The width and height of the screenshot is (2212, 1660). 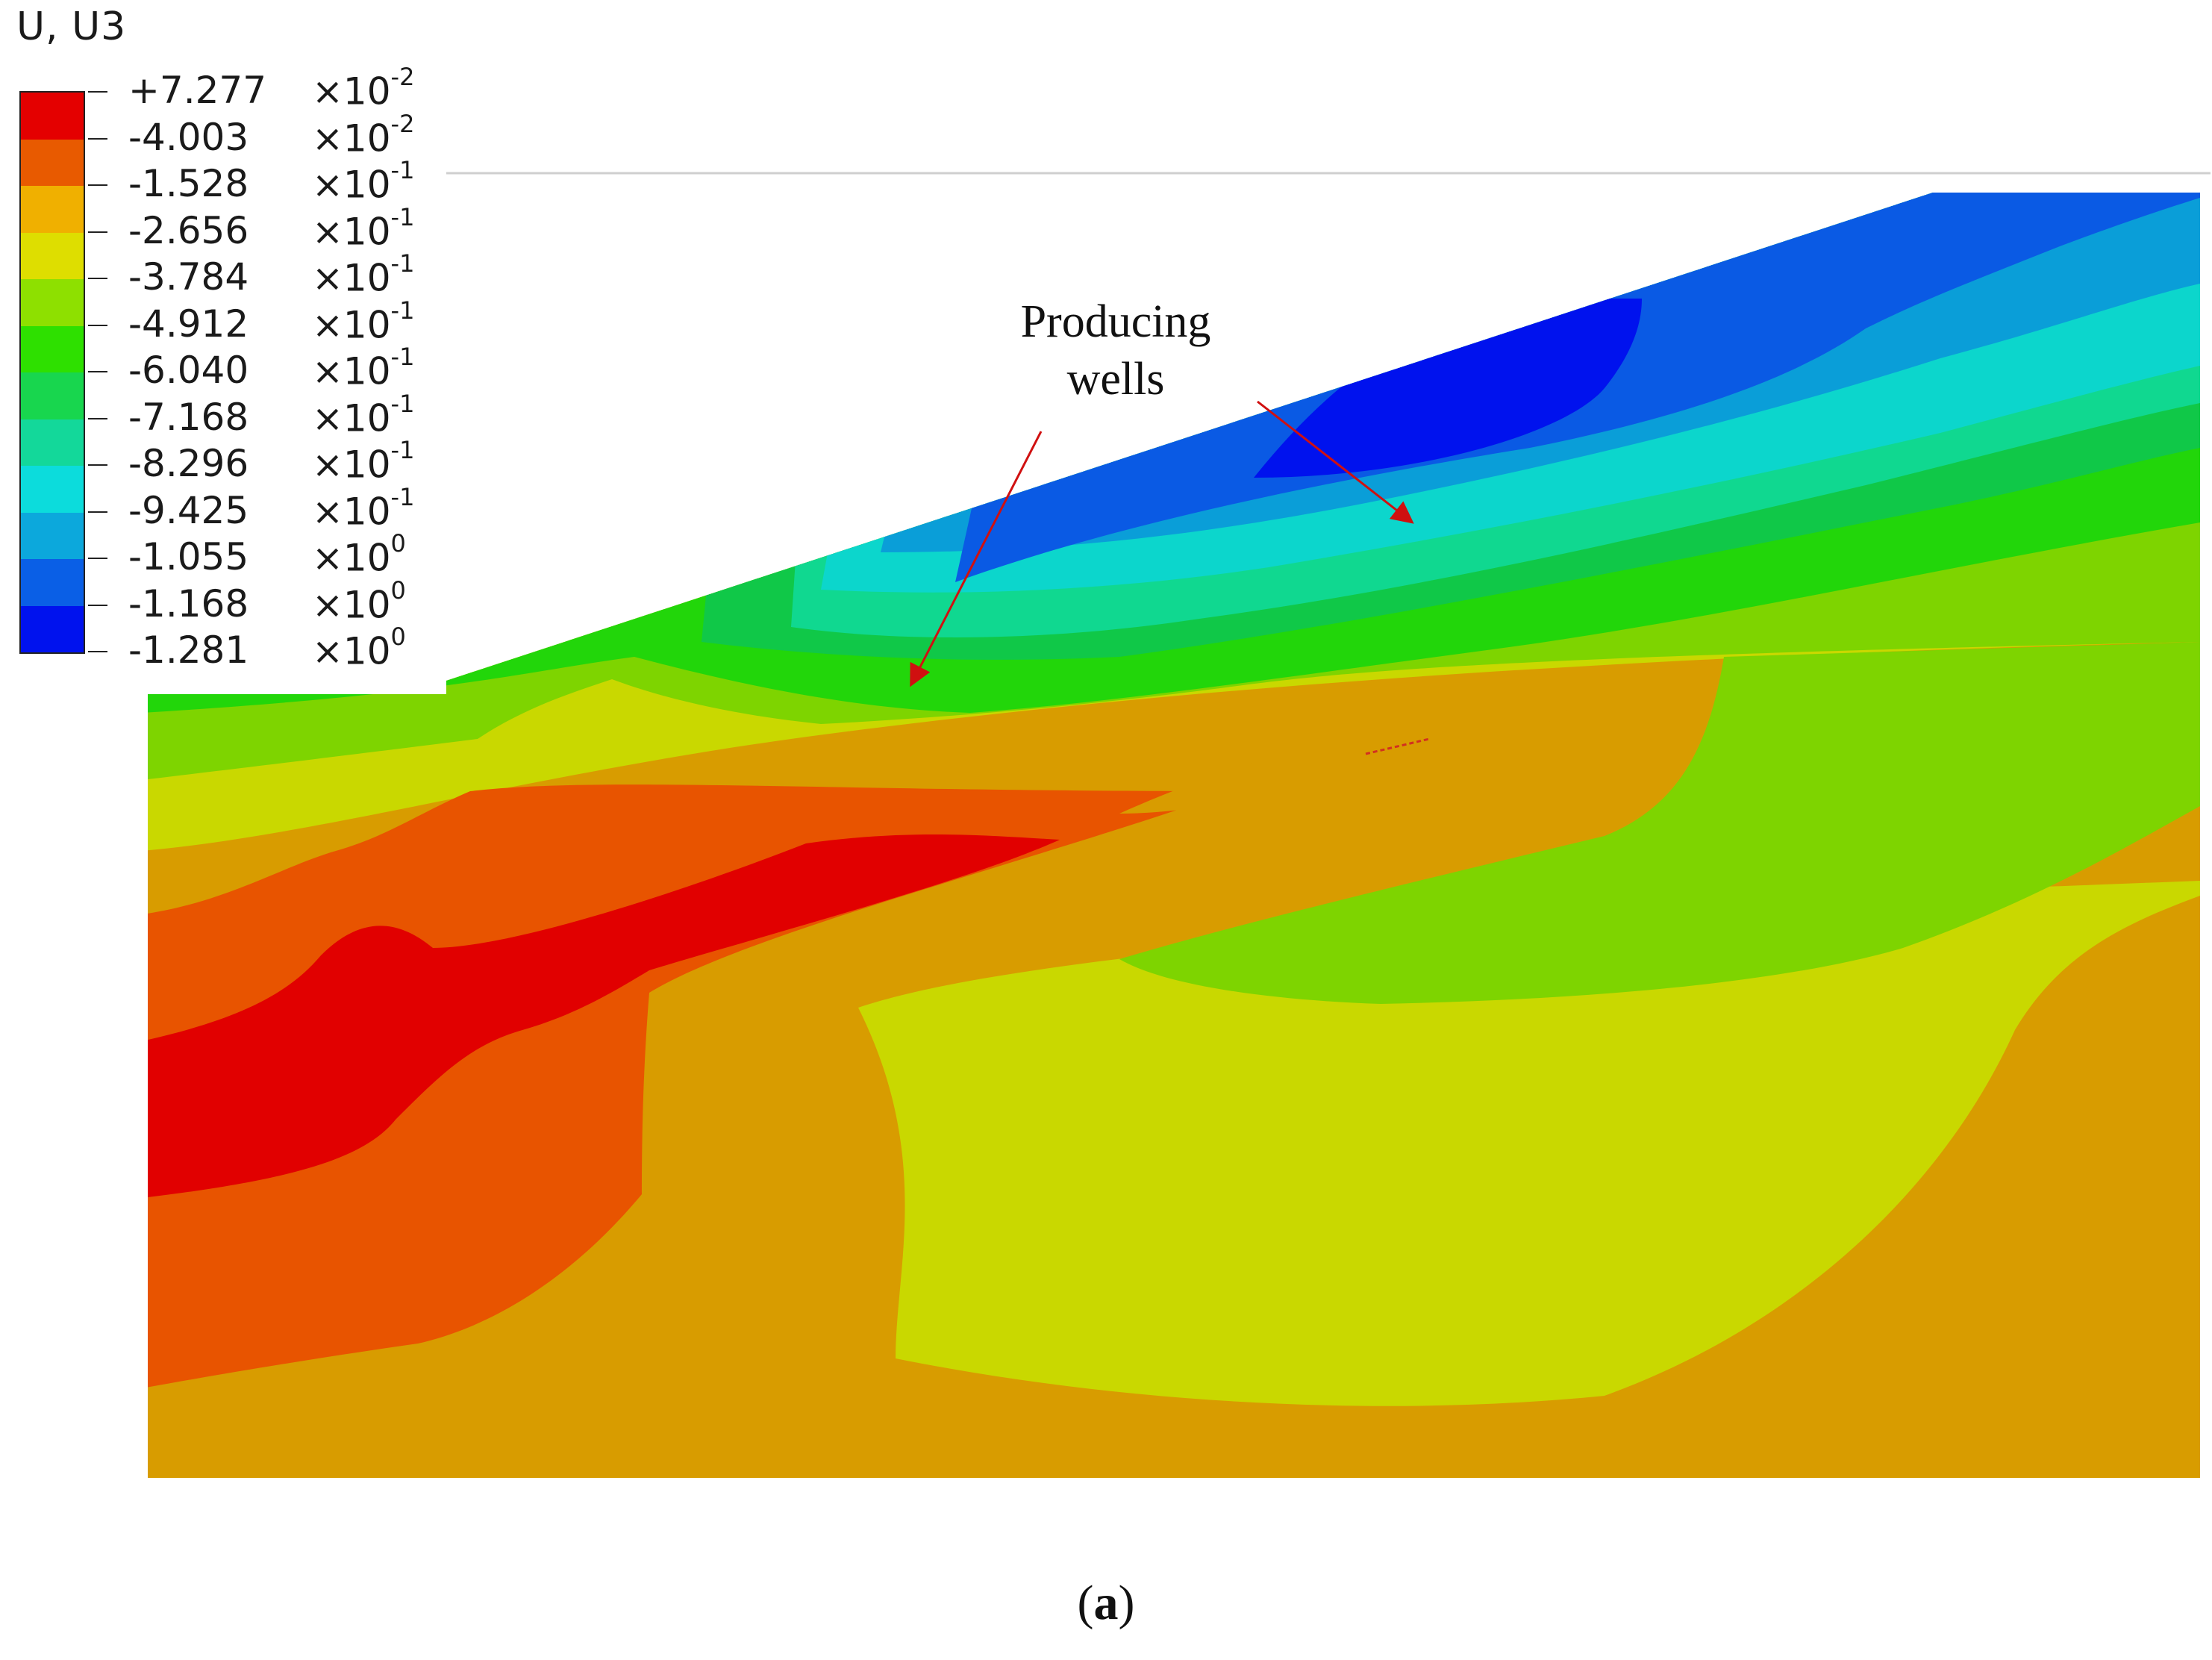 I want to click on well-trace, so click(x=1398, y=746).